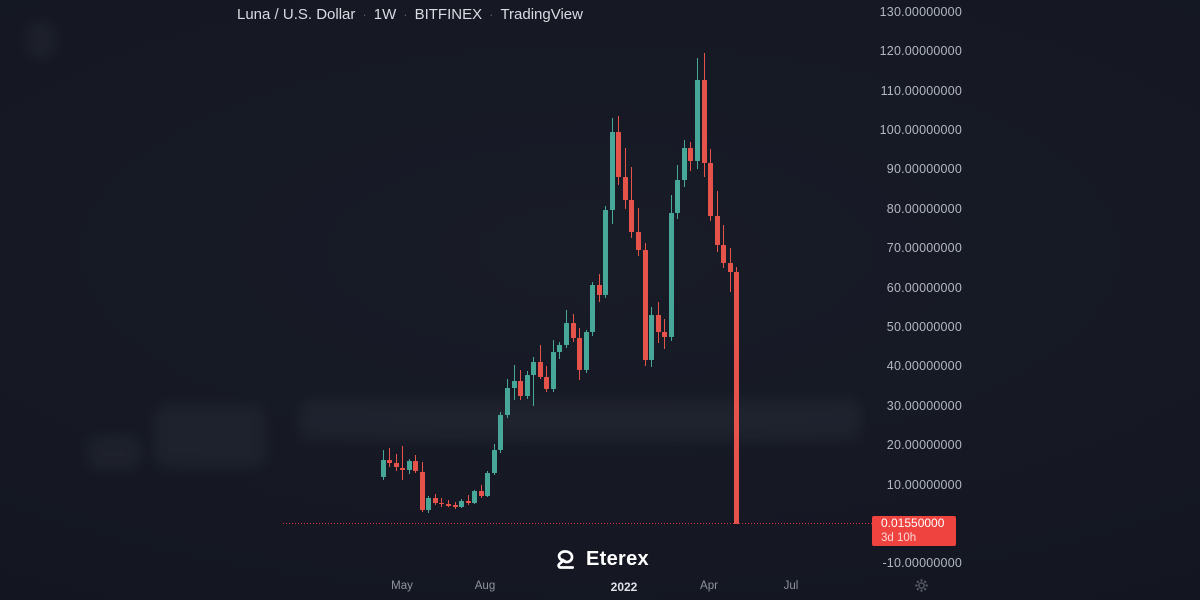 This screenshot has width=1200, height=600. What do you see at coordinates (921, 585) in the screenshot?
I see `gear-icon` at bounding box center [921, 585].